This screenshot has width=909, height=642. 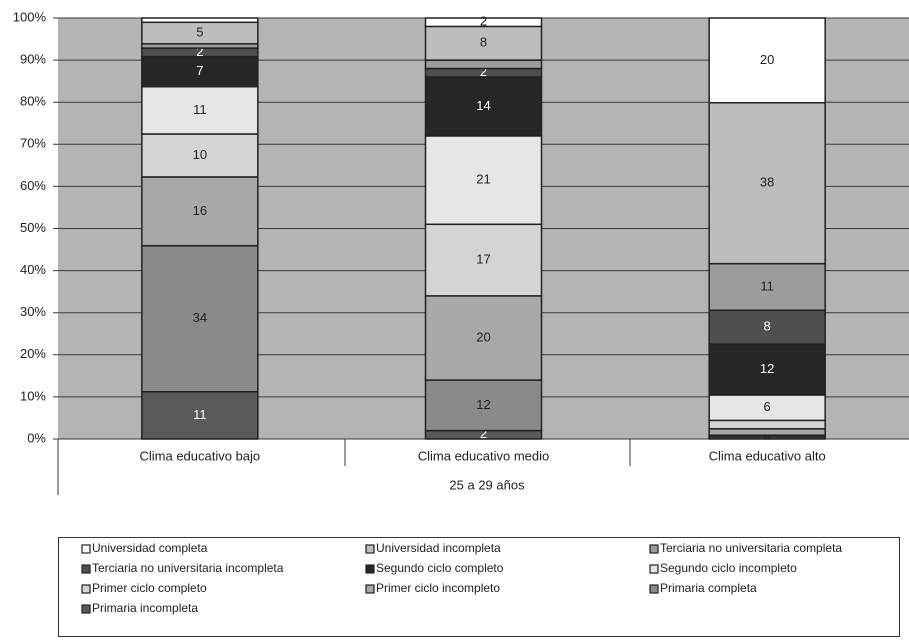 I want to click on legend-label: Primer ciclo incompleto, so click(x=438, y=588).